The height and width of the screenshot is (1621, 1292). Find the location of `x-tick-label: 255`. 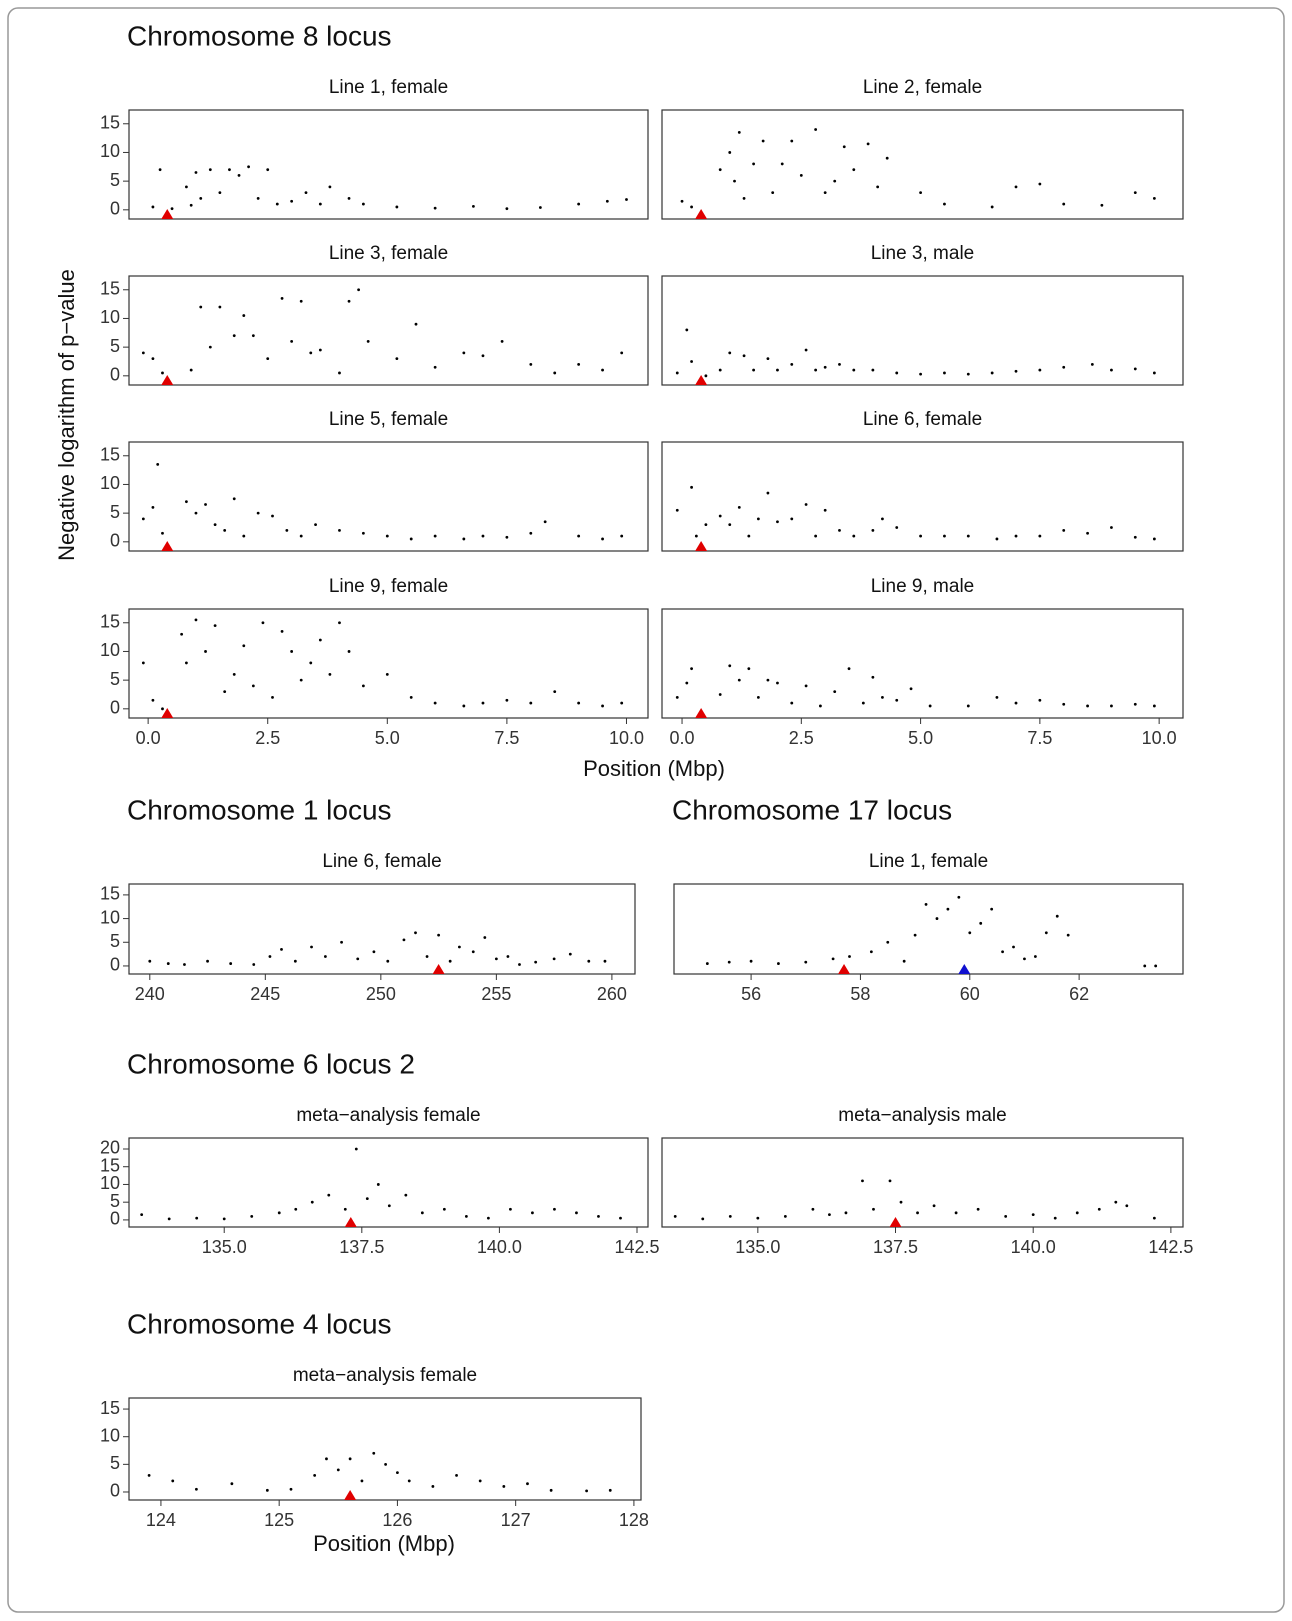

x-tick-label: 255 is located at coordinates (496, 994).